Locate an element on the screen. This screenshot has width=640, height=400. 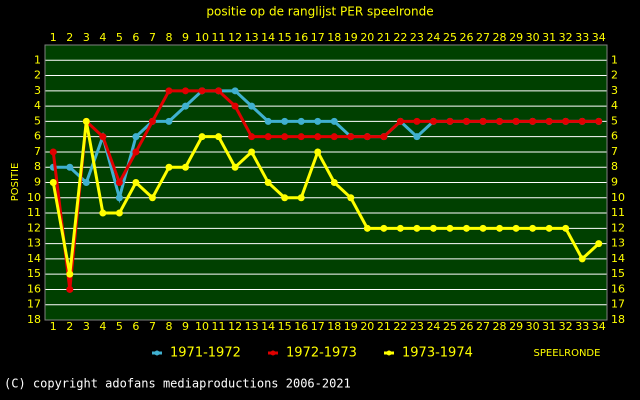
x-tick-label: 4 is located at coordinates (102, 37).